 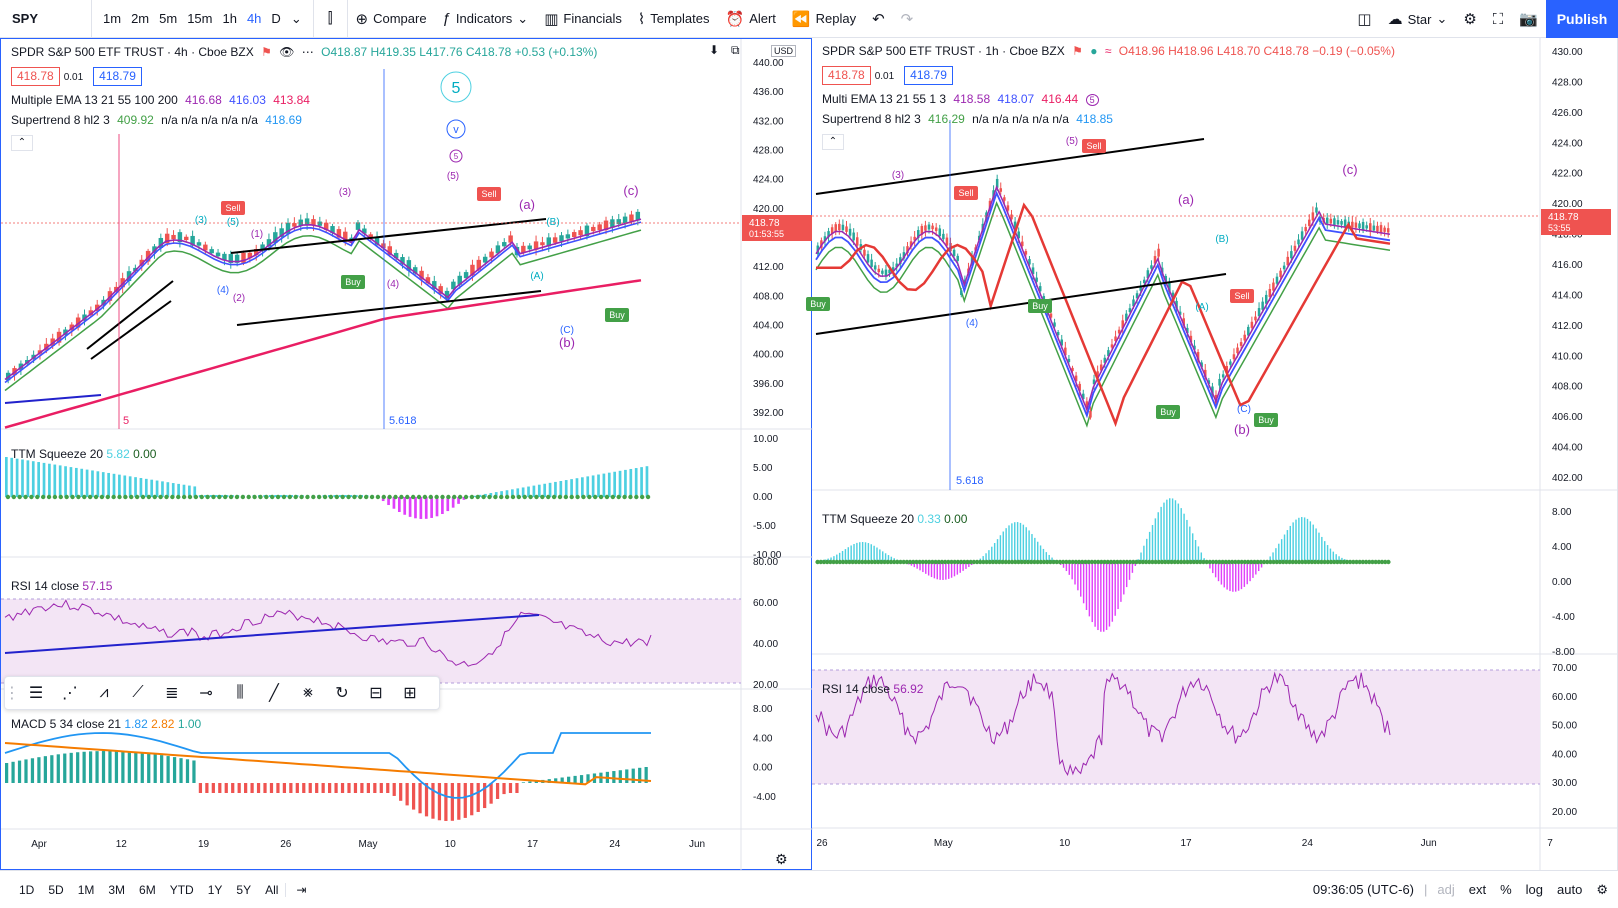 What do you see at coordinates (1567, 82) in the screenshot?
I see `right-price-tick-label: 428.00` at bounding box center [1567, 82].